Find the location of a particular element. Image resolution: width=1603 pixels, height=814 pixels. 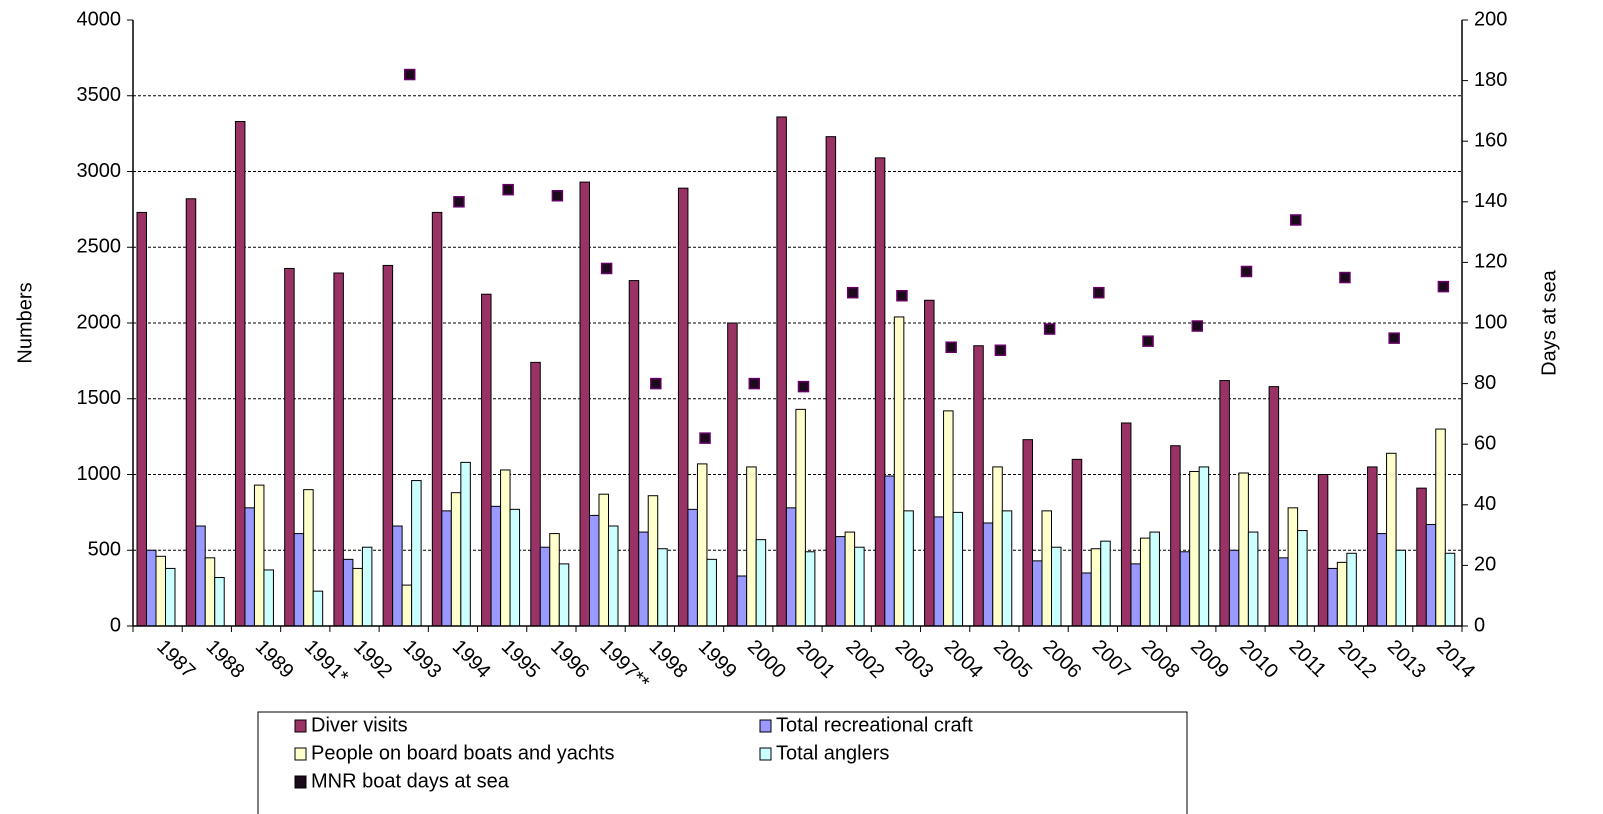

x-tick-label: 2010 is located at coordinates (1258, 659).